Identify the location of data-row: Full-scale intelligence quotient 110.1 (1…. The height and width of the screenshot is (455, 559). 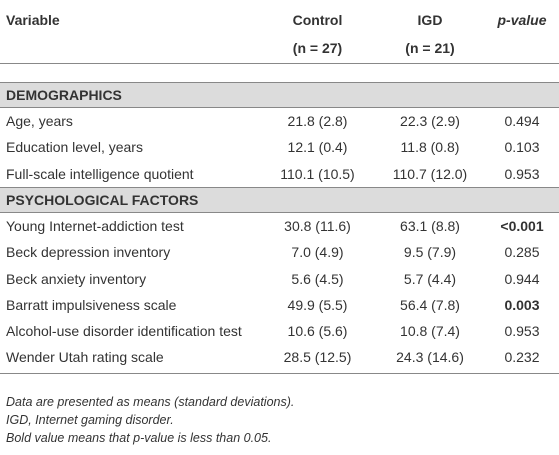
(279, 174).